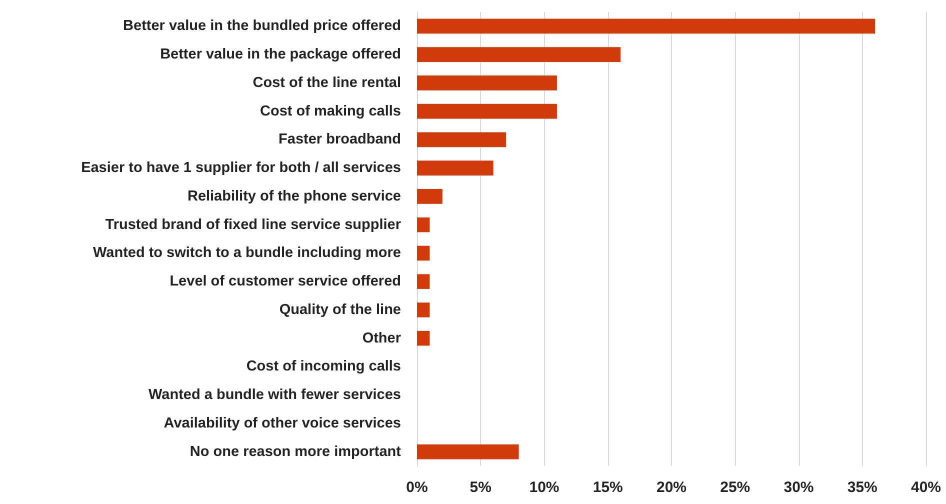 This screenshot has height=504, width=946. Describe the element at coordinates (323, 366) in the screenshot. I see `y-tick-label: Cost of incoming calls` at that location.